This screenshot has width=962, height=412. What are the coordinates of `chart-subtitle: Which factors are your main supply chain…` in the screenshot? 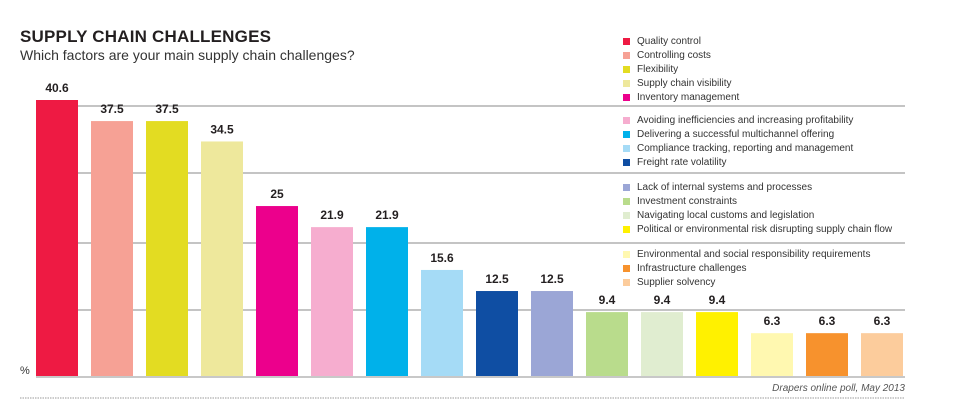 It's located at (187, 55).